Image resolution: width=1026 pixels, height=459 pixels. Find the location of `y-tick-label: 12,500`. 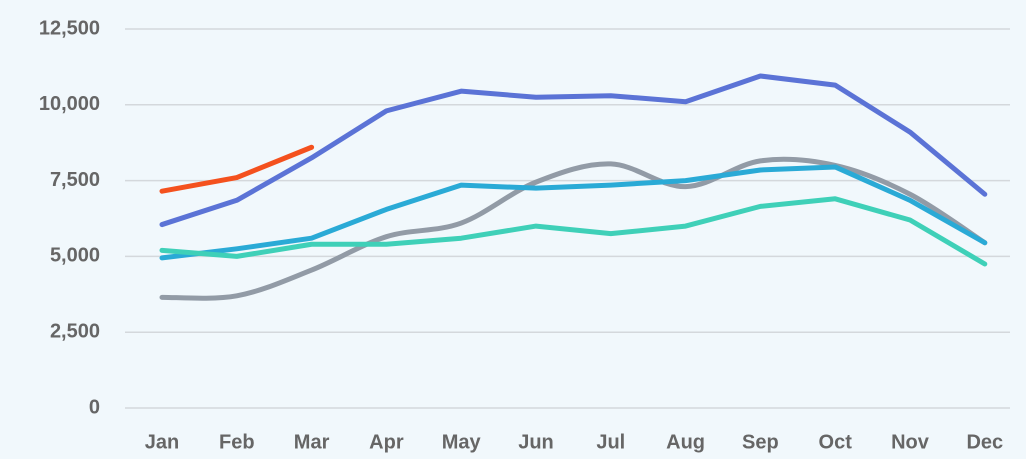

y-tick-label: 12,500 is located at coordinates (69, 28).